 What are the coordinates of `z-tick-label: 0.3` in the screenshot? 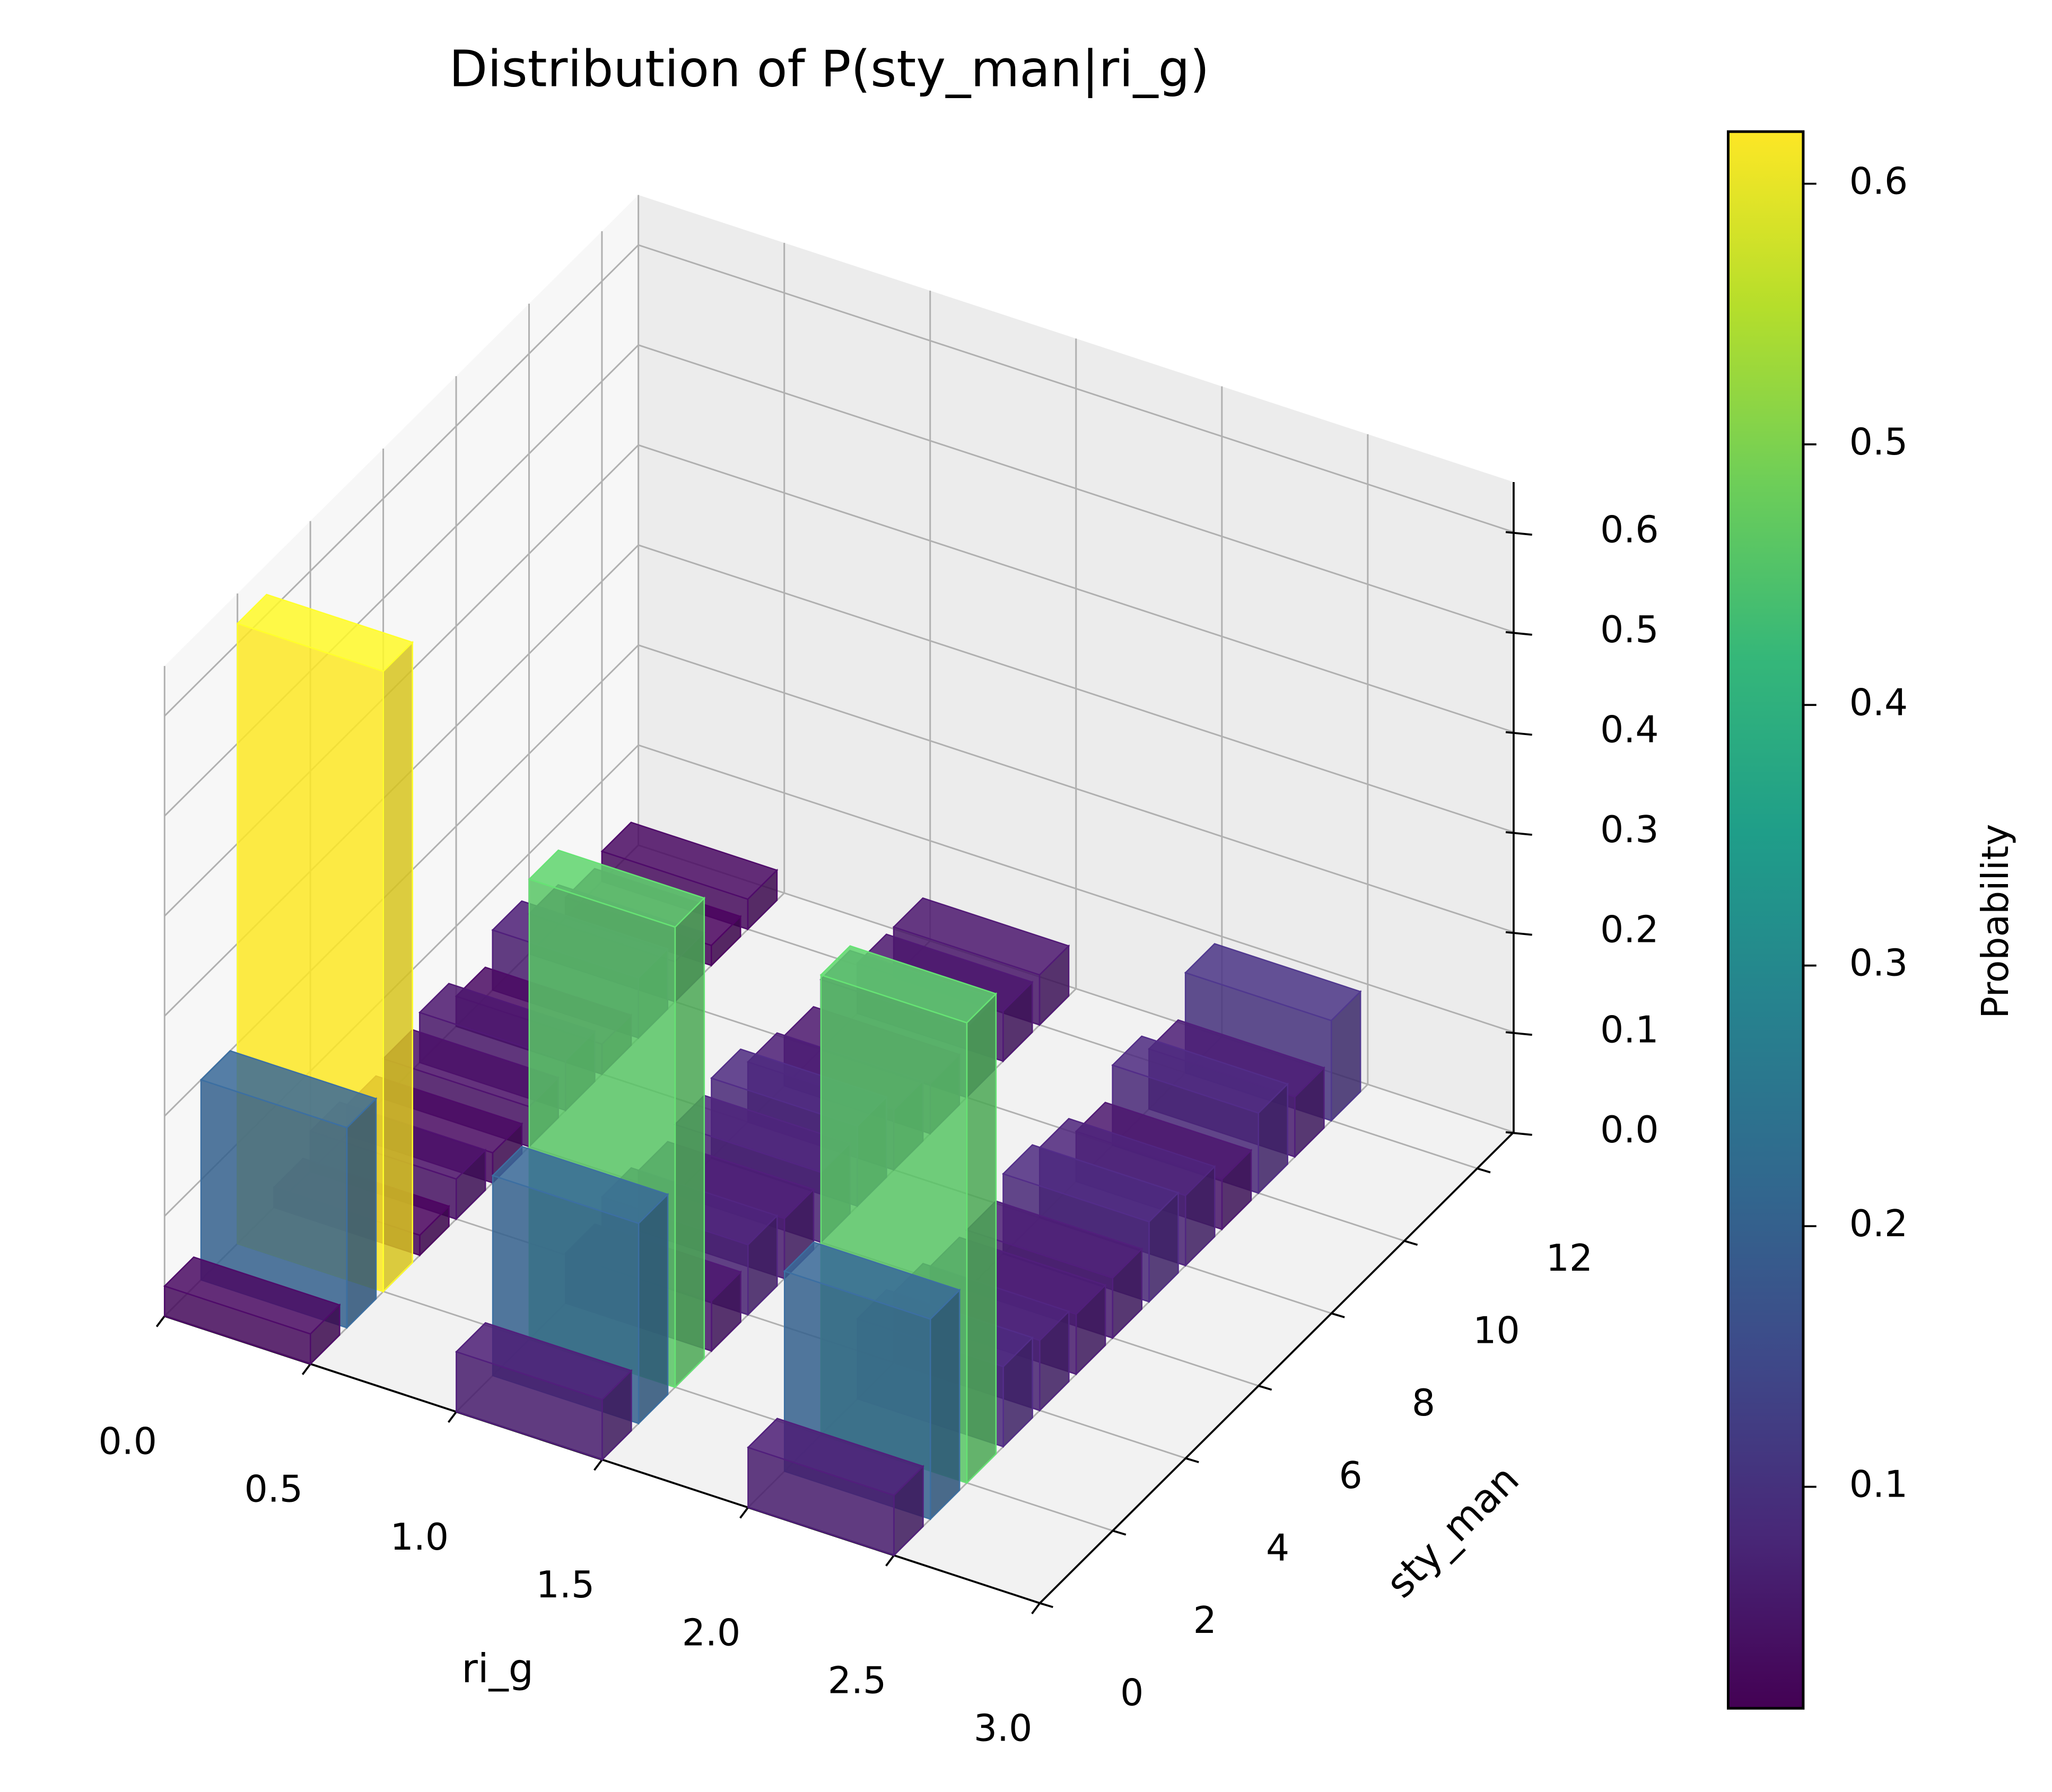 It's located at (1629, 830).